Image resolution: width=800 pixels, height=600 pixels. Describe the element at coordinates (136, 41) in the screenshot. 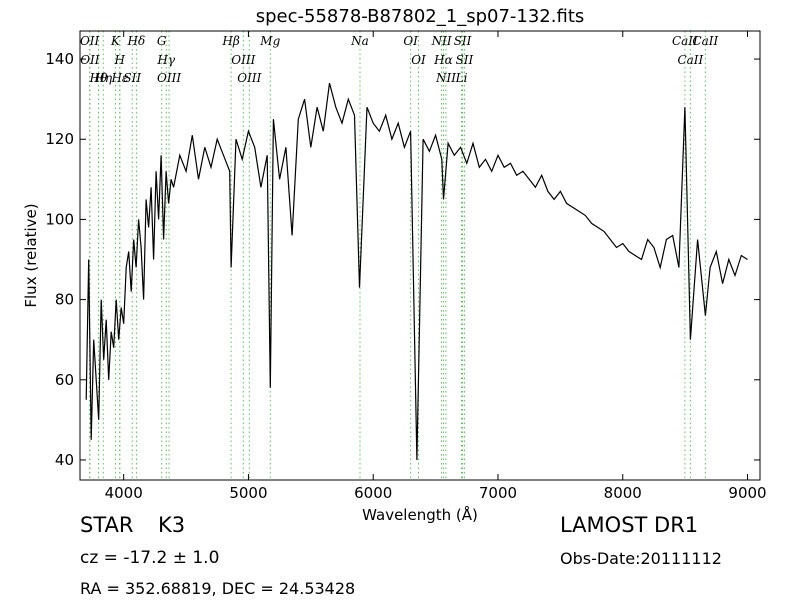

I see `spectral-line-label: Hδ` at that location.